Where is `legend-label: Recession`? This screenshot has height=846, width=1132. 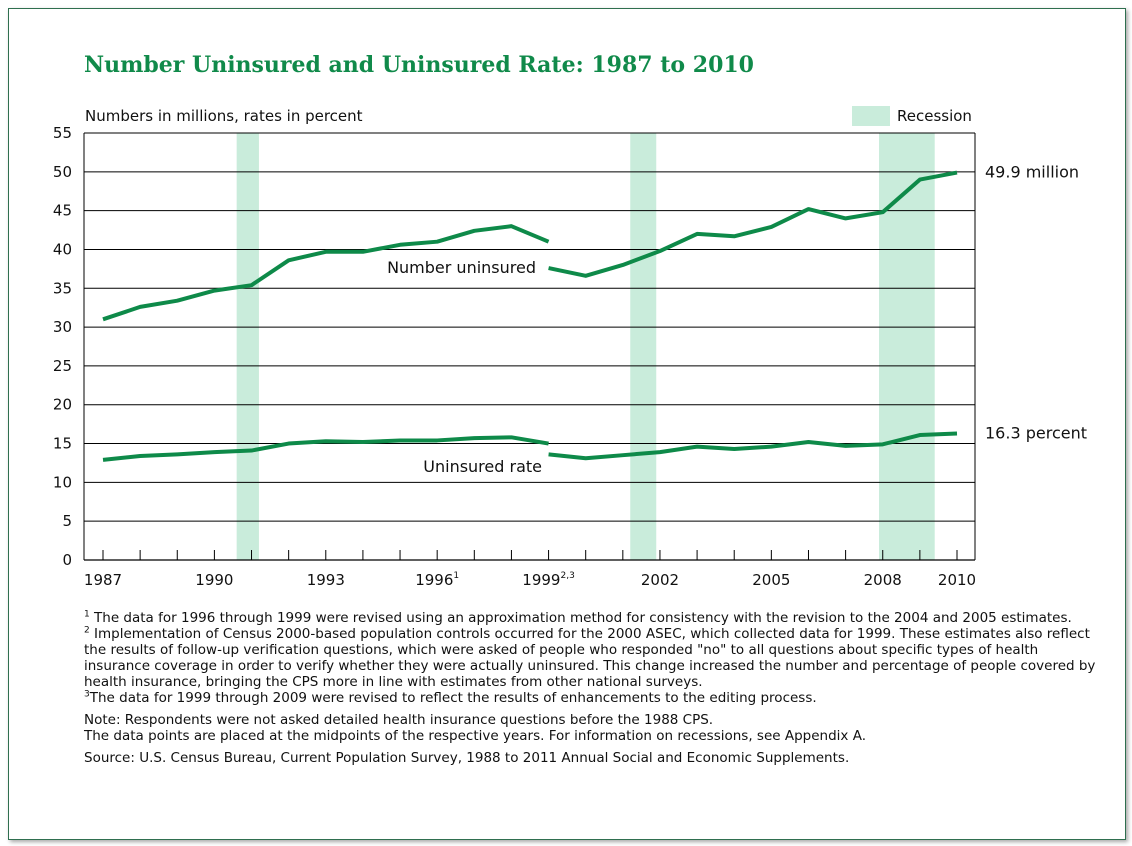
legend-label: Recession is located at coordinates (934, 116).